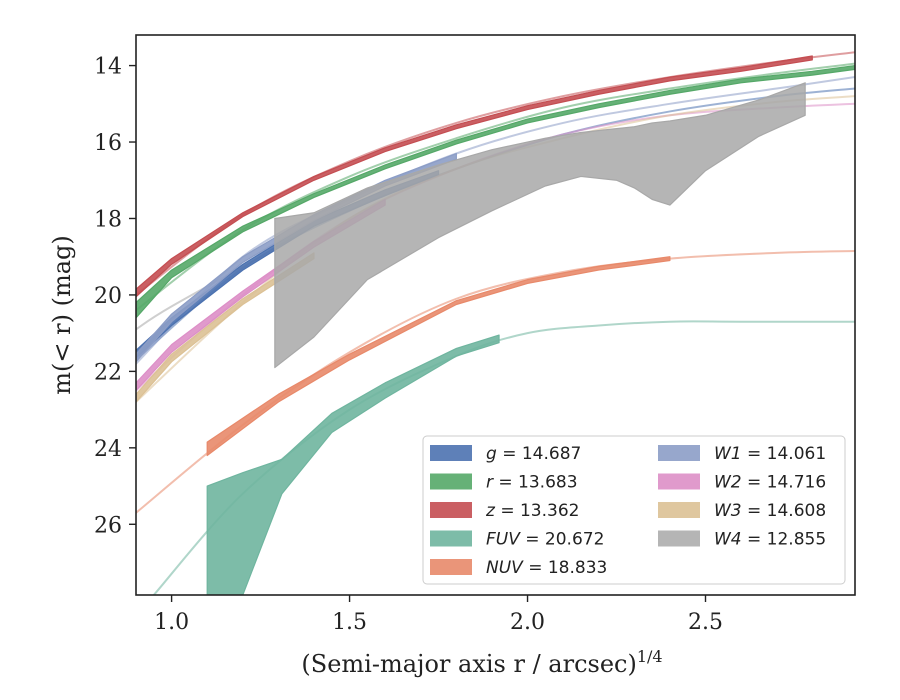  Describe the element at coordinates (545, 540) in the screenshot. I see `legend-label-fuv: FUV = 20.672` at that location.